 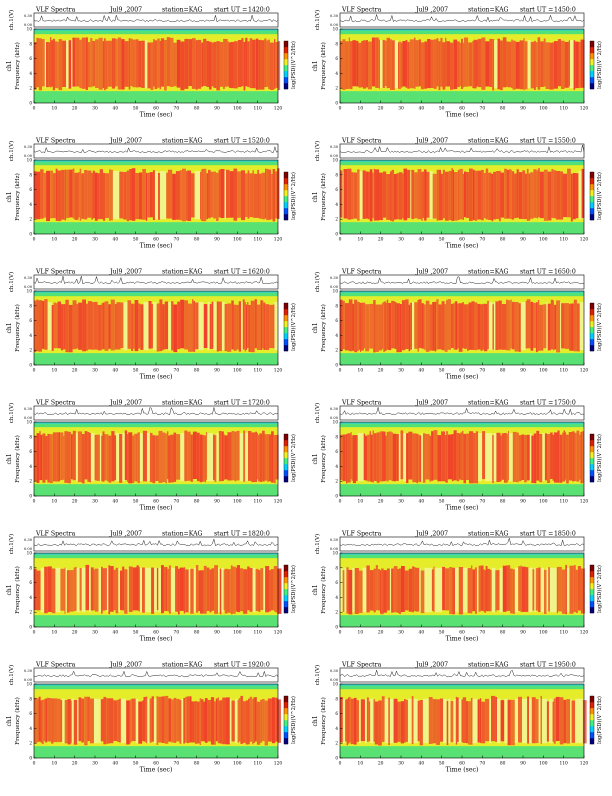 What do you see at coordinates (336, 234) in the screenshot?
I see `y-tick-label: 0` at bounding box center [336, 234].